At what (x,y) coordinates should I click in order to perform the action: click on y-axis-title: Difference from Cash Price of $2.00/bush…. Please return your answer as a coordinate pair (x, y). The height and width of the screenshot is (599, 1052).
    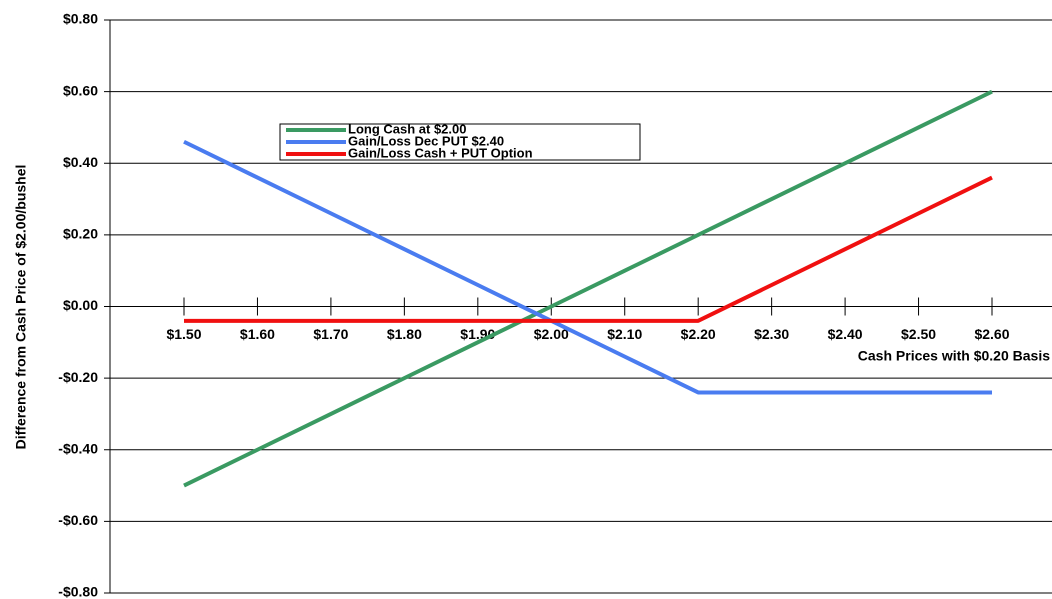
    Looking at the image, I should click on (21, 307).